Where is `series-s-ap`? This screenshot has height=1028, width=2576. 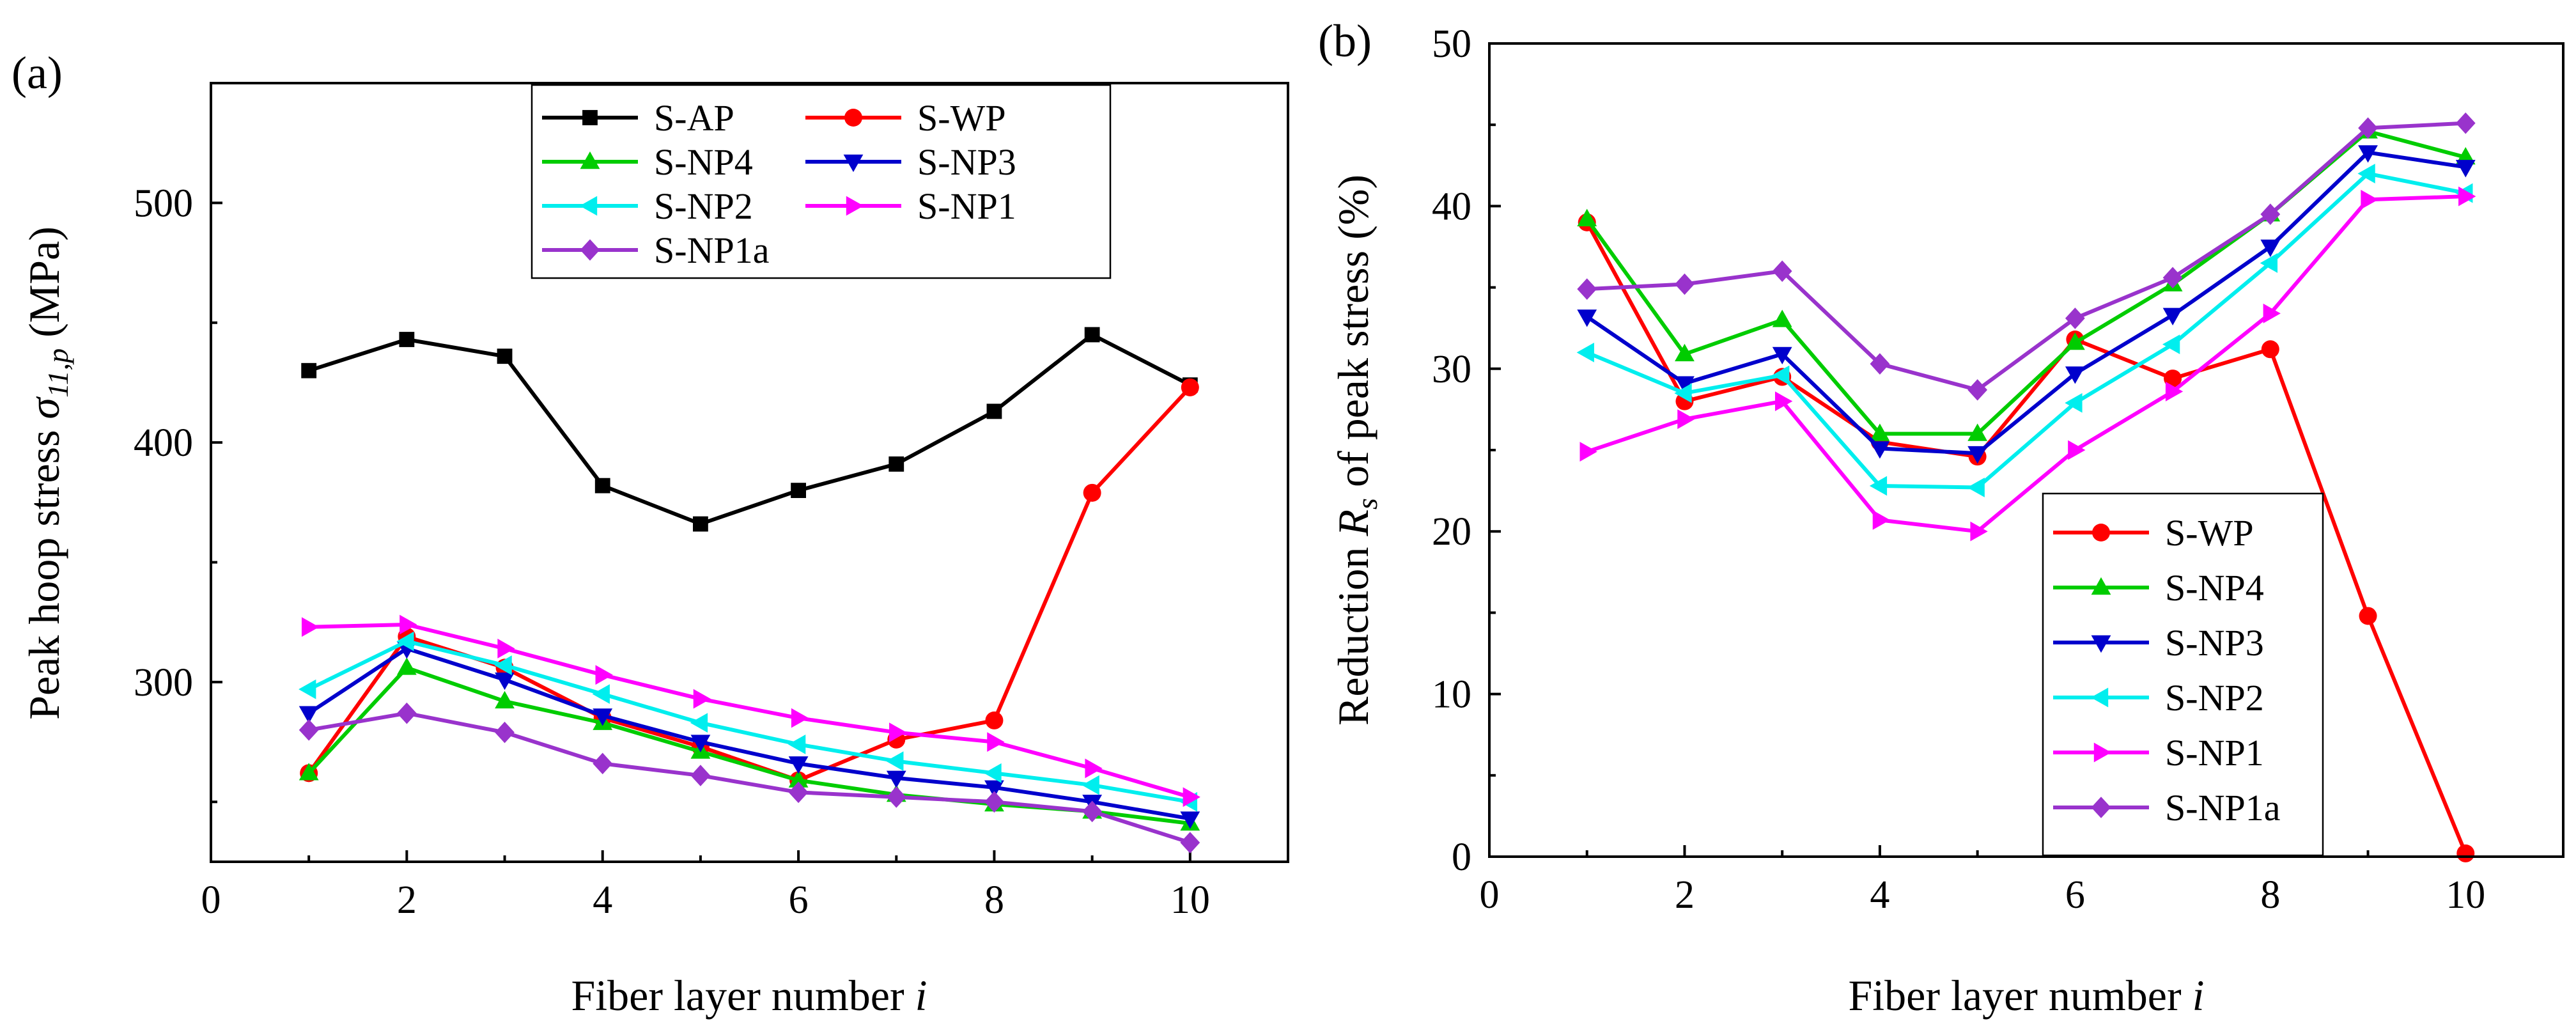 series-s-ap is located at coordinates (749, 429).